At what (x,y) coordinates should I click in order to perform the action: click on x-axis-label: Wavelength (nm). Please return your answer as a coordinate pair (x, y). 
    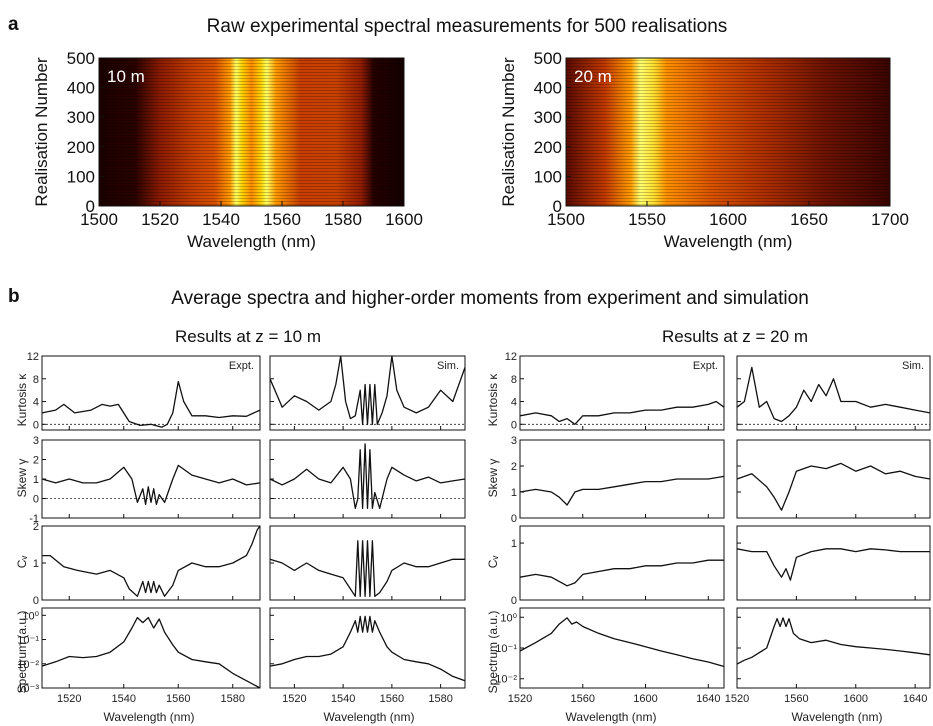
    Looking at the image, I should click on (728, 241).